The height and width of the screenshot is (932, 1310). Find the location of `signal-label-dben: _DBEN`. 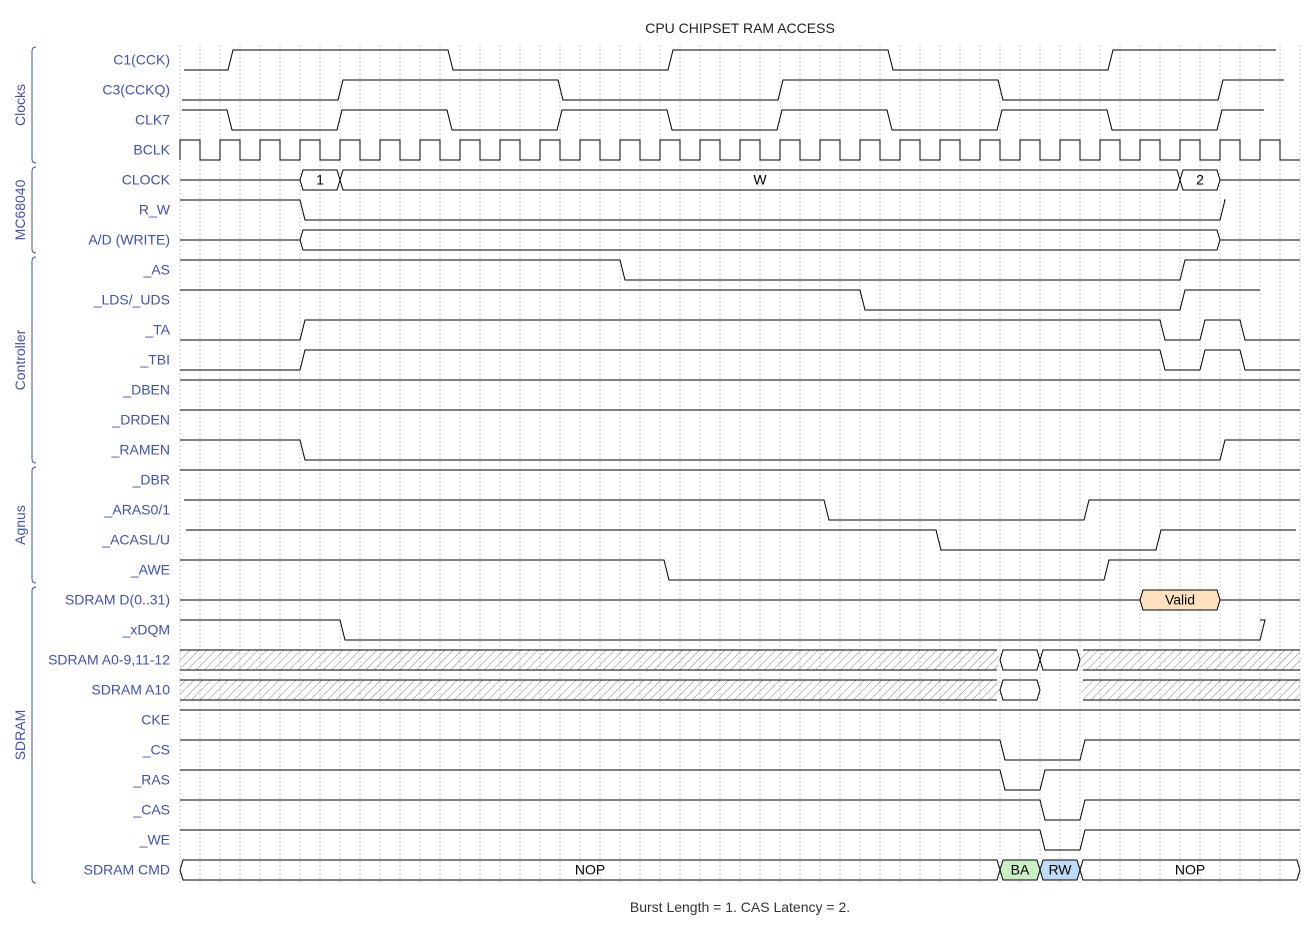

signal-label-dben: _DBEN is located at coordinates (146, 390).